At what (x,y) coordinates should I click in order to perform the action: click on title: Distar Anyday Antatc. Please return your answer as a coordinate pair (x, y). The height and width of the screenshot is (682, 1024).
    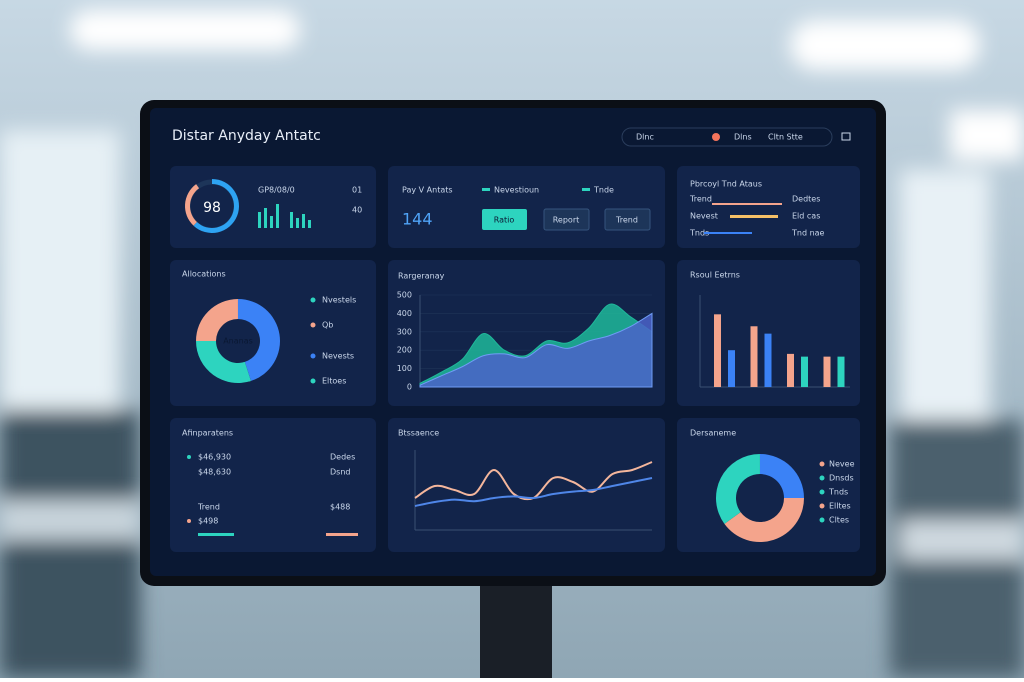
    Looking at the image, I should click on (246, 136).